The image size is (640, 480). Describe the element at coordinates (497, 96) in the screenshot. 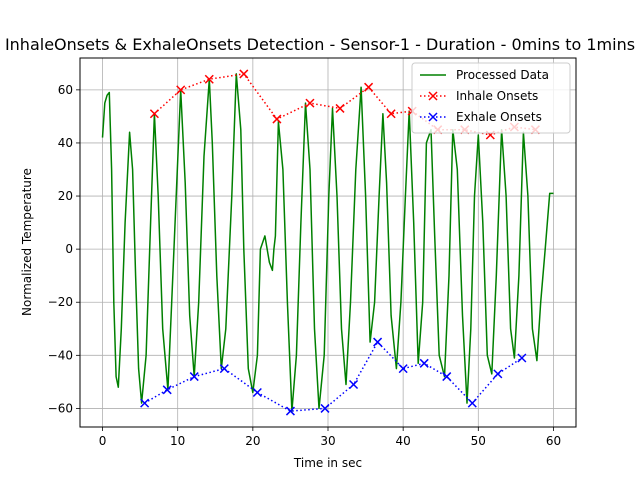

I see `legend-label-inhale-onsets: Inhale Onsets` at that location.